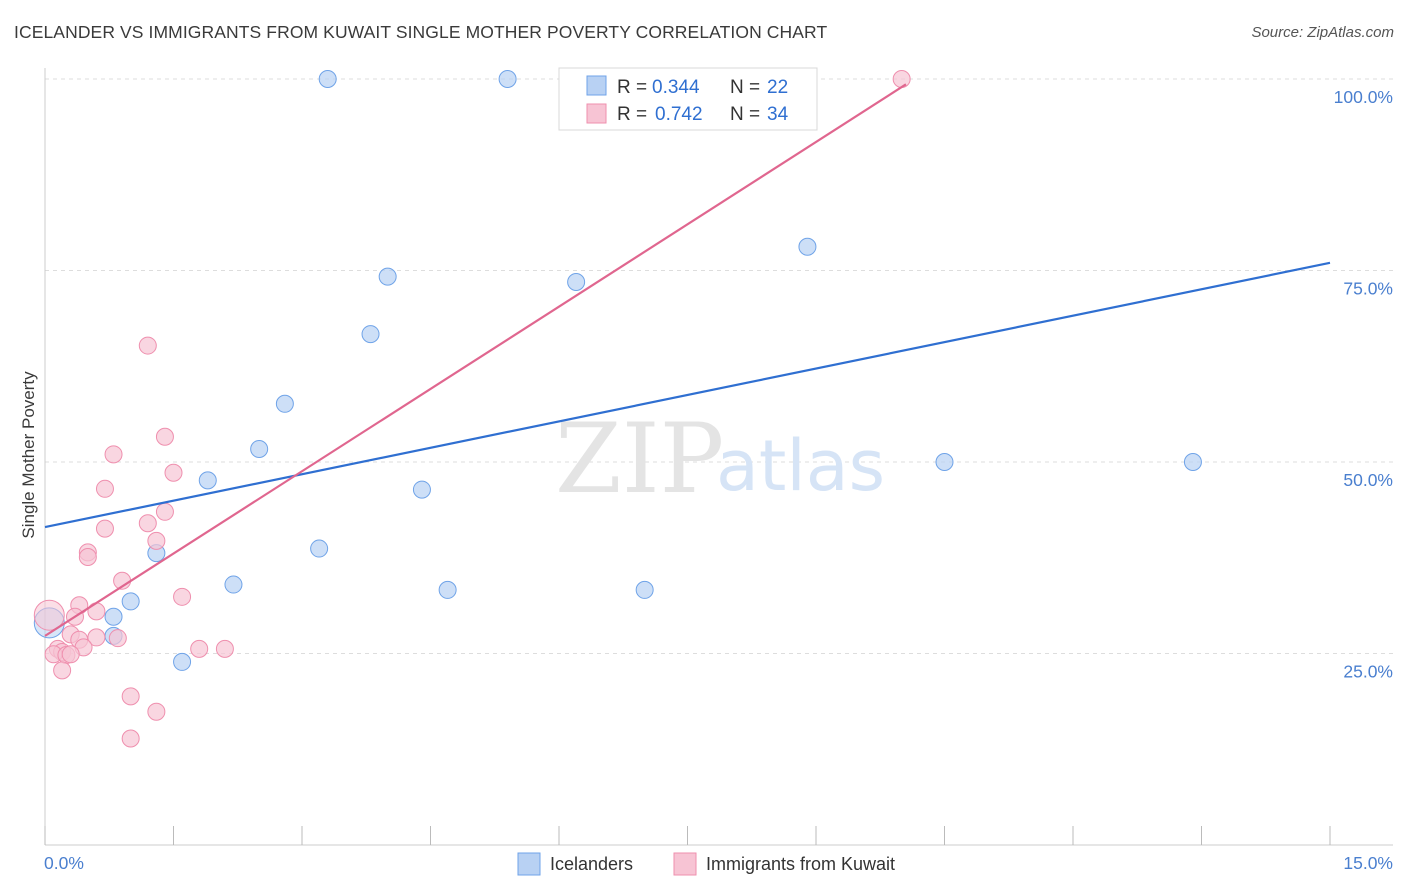  I want to click on bottom-legend-label-icelanders: Icelanders, so click(591, 864).